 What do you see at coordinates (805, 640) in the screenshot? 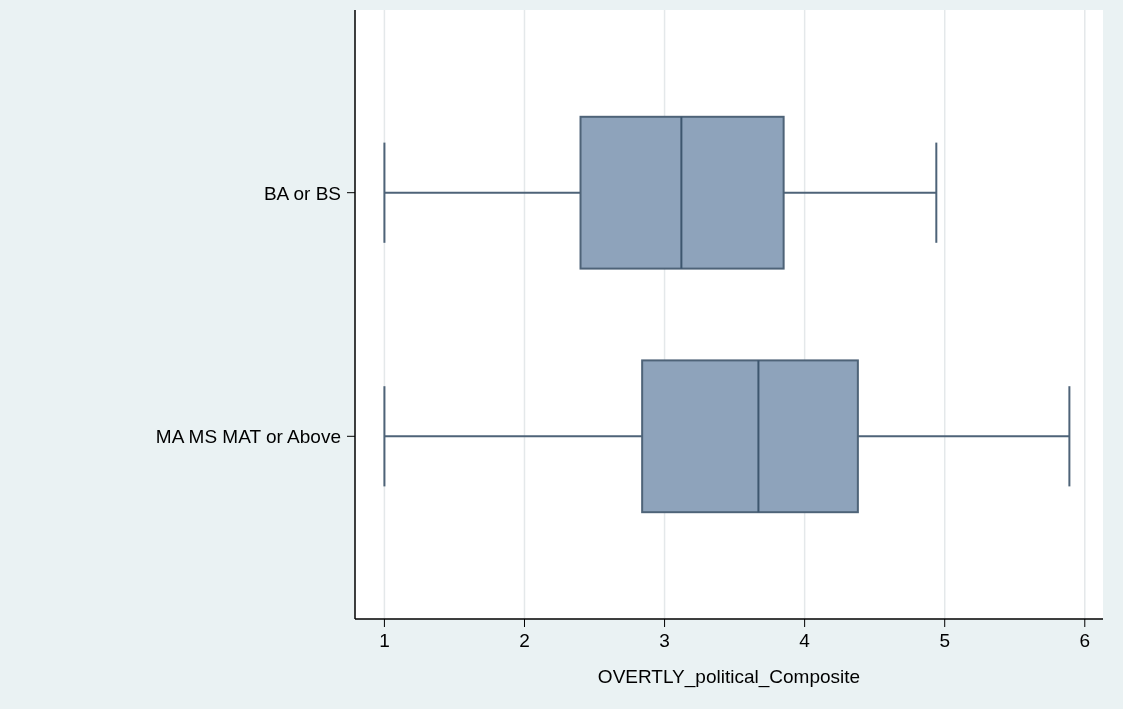
I see `x-tick-label: 4` at bounding box center [805, 640].